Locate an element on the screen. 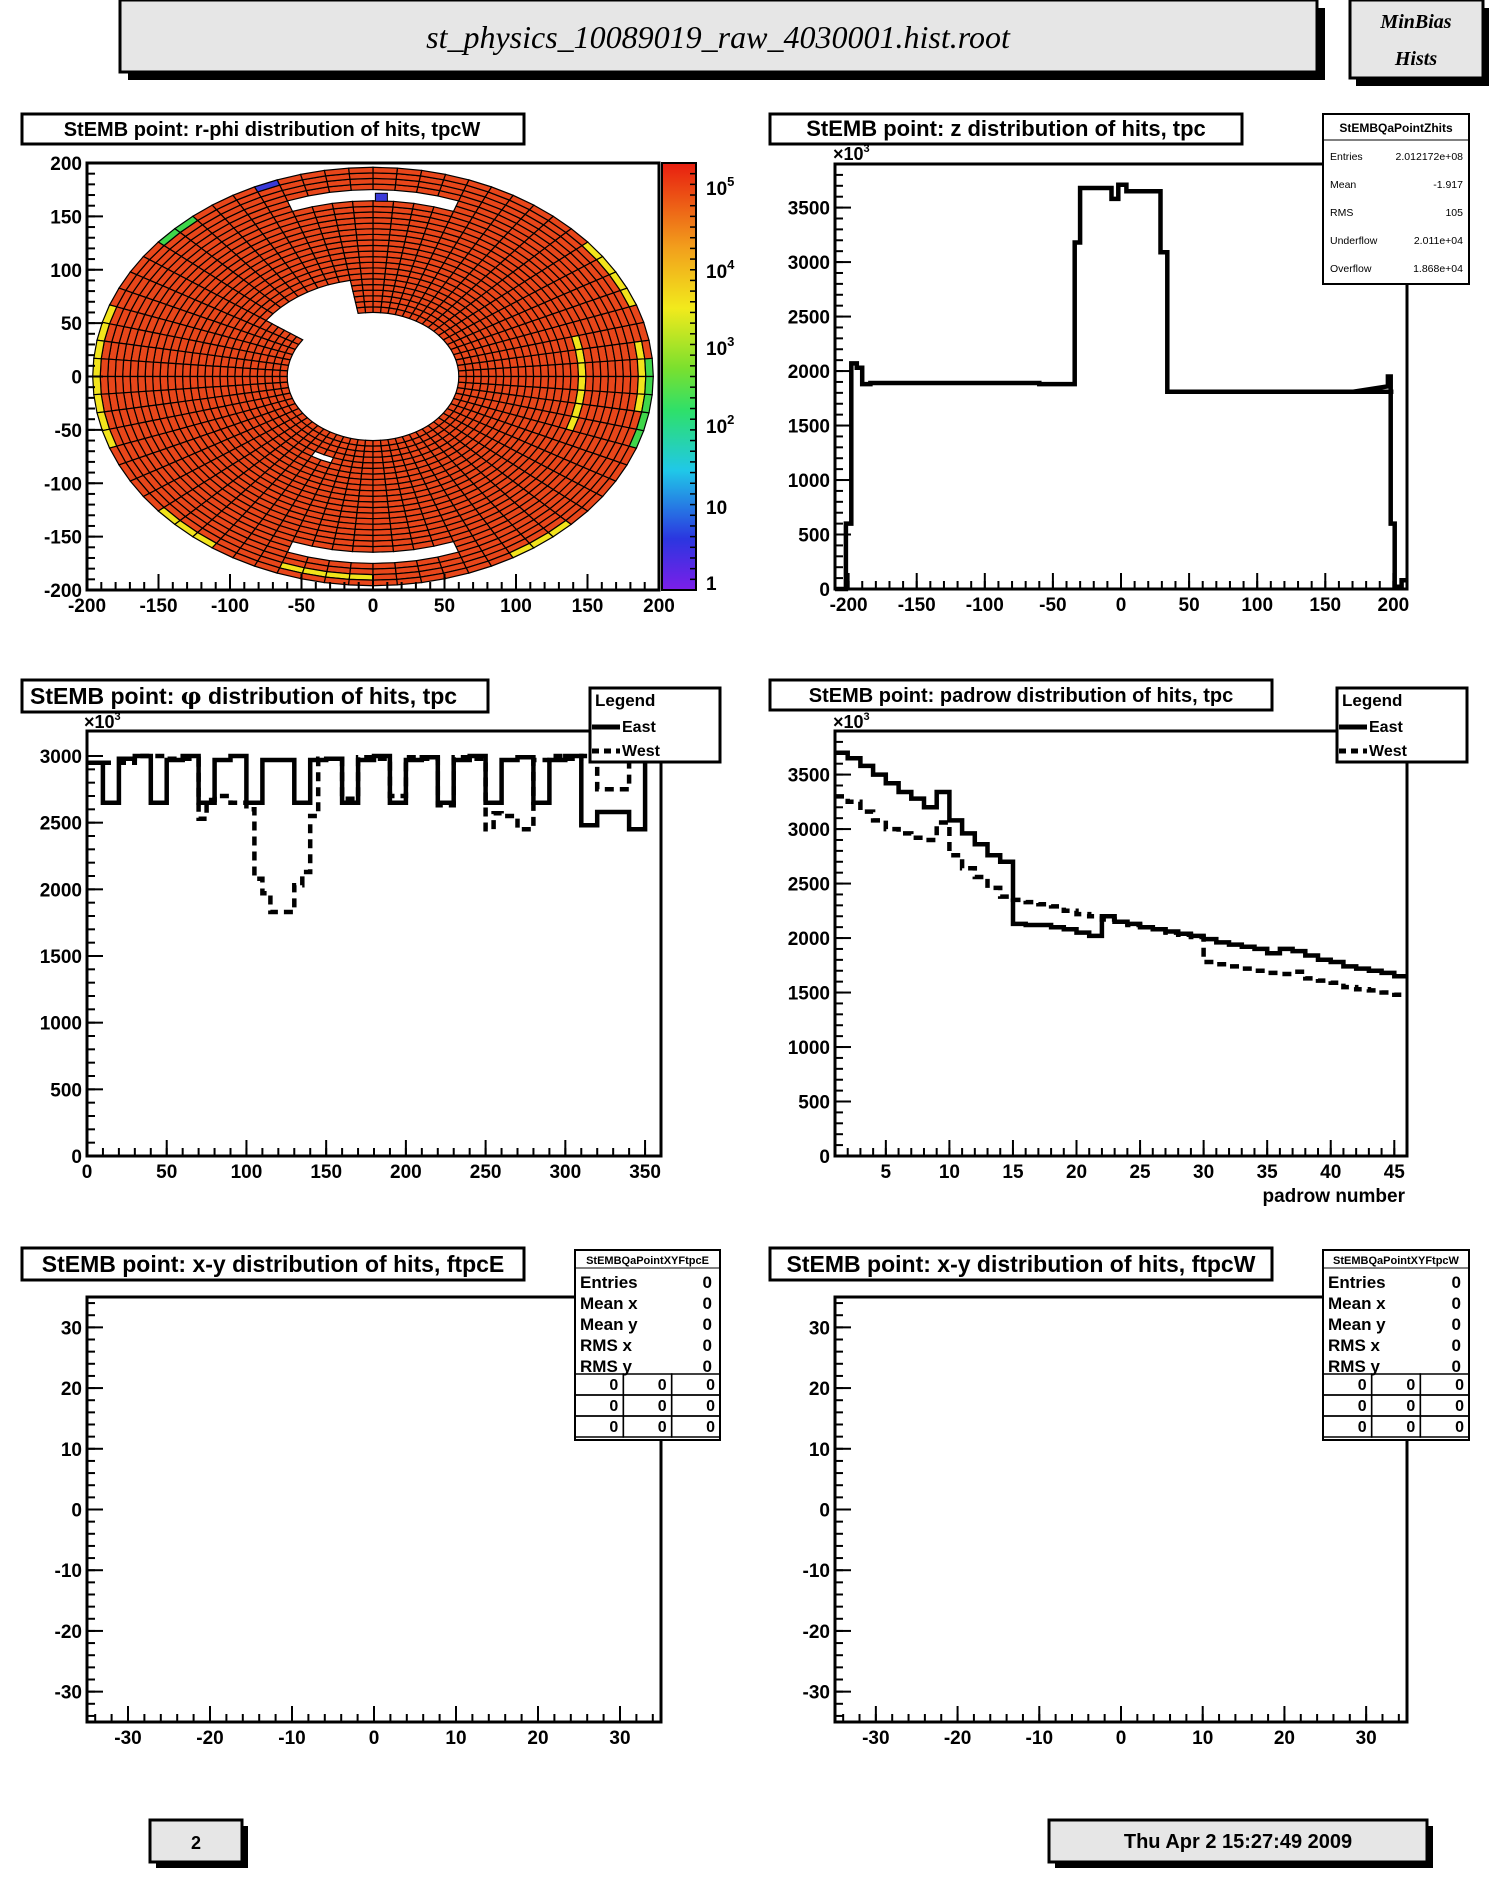 The width and height of the screenshot is (1497, 1888). x-tick-label: 10 is located at coordinates (949, 1172).